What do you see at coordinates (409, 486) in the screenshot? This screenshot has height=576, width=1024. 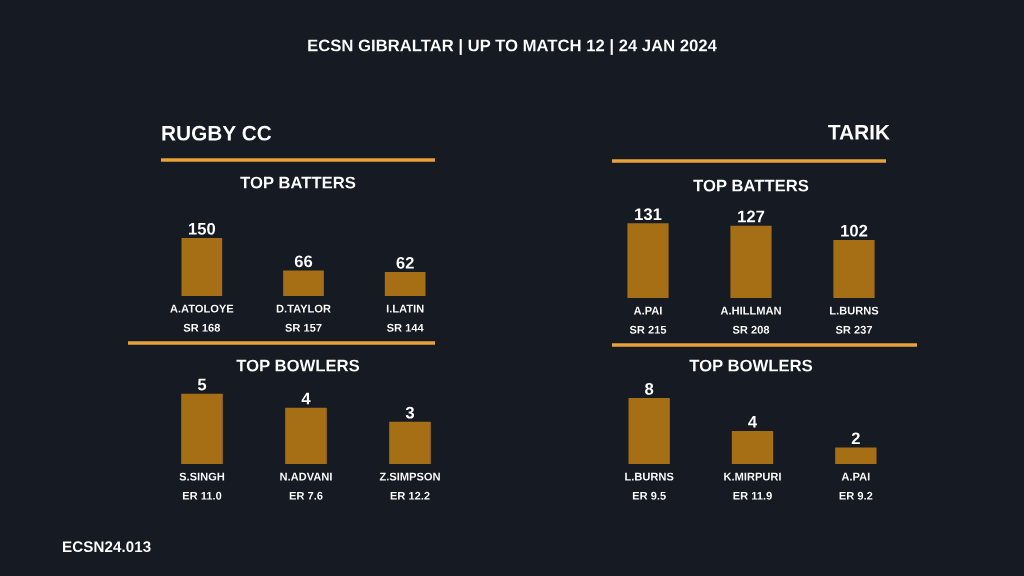 I see `x-tick-label: Z.SIMPSON ER 12.2` at bounding box center [409, 486].